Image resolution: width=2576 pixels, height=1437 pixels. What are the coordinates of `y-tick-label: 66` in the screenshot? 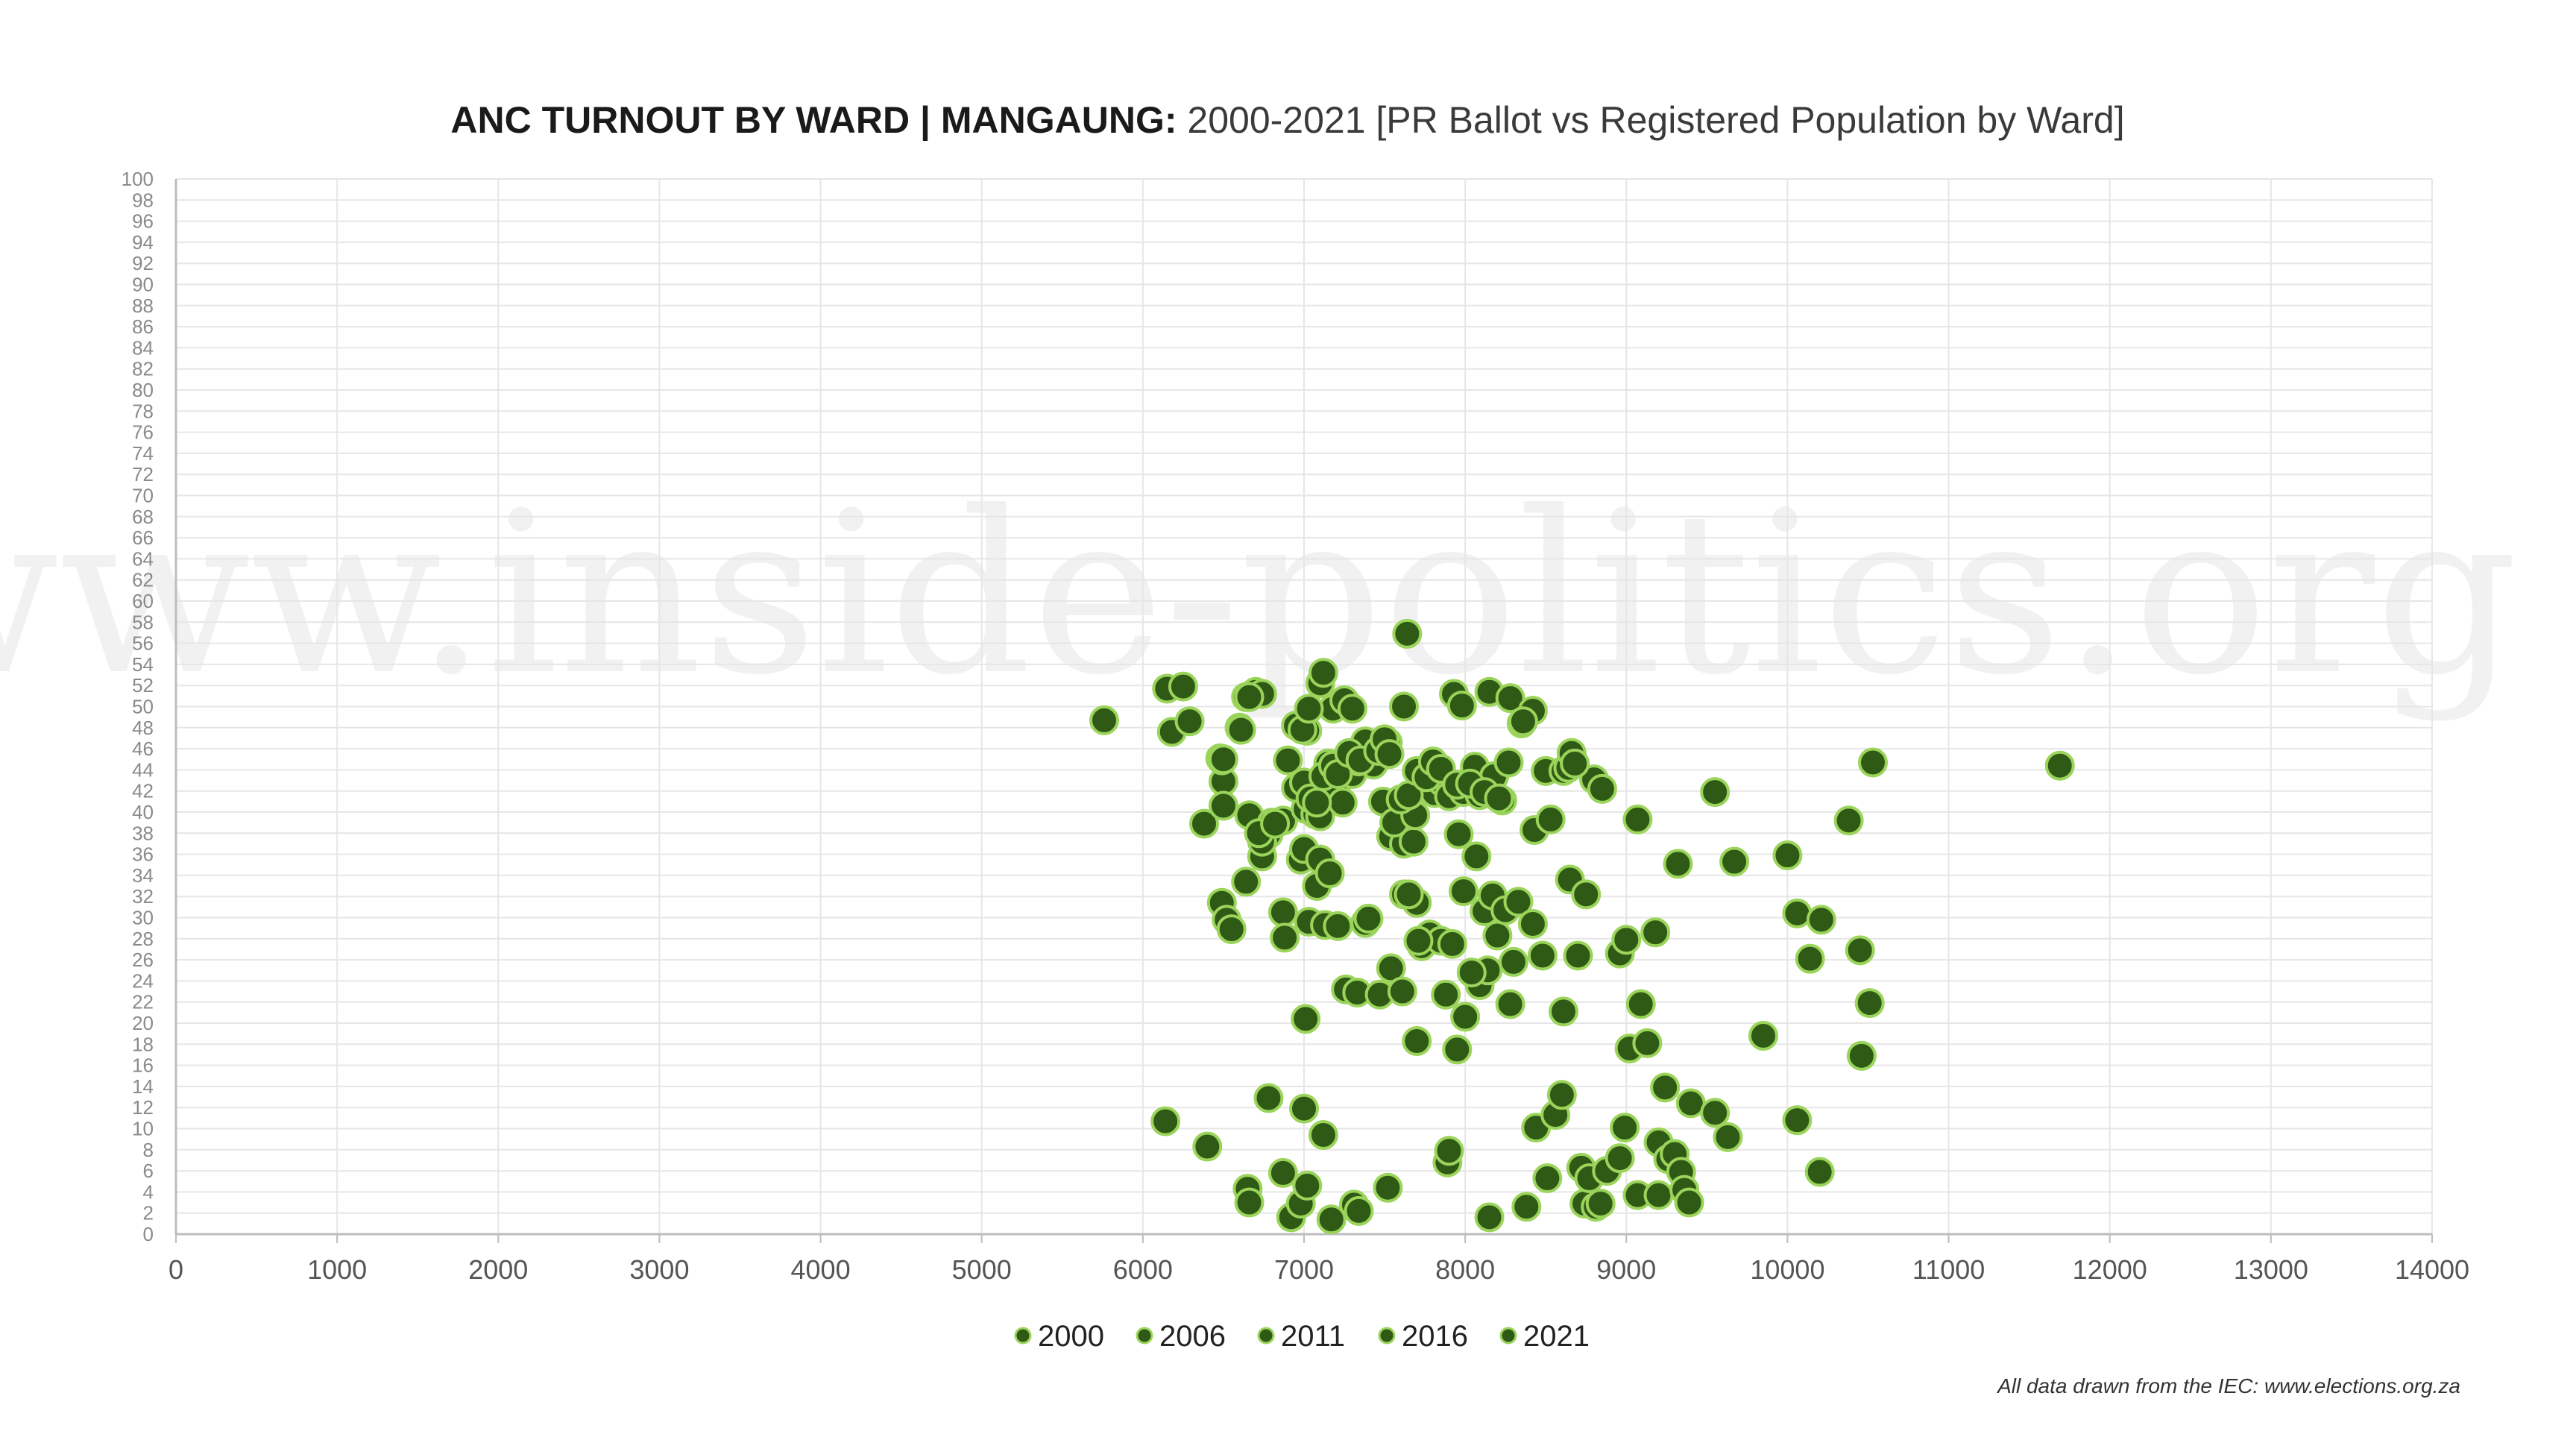 It's located at (143, 537).